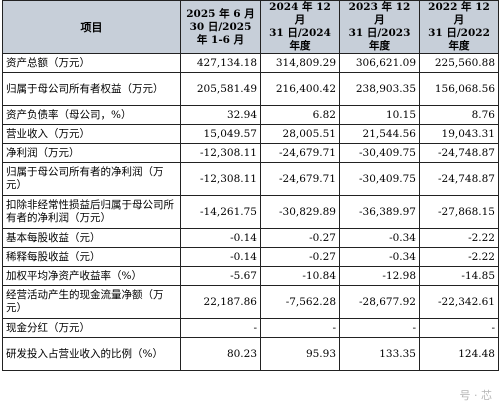 This screenshot has width=500, height=405. What do you see at coordinates (379, 302) in the screenshot?
I see `cell-value: -28,677.92` at bounding box center [379, 302].